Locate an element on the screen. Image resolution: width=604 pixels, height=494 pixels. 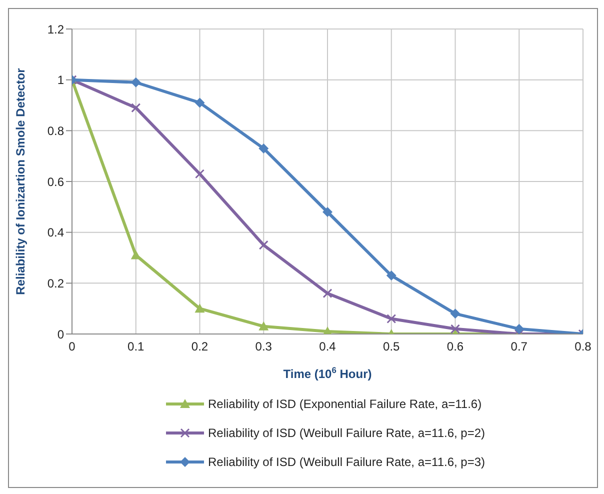
y-tick-label: 1 is located at coordinates (60, 80).